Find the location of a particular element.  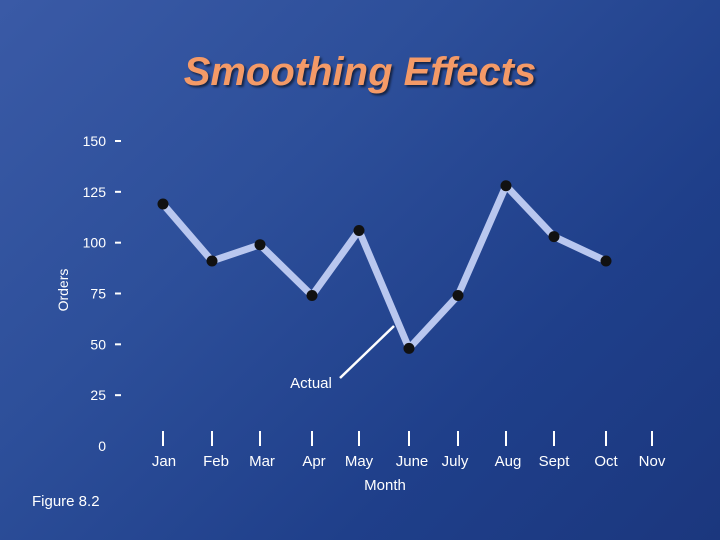

x-tick-label: May is located at coordinates (359, 461).